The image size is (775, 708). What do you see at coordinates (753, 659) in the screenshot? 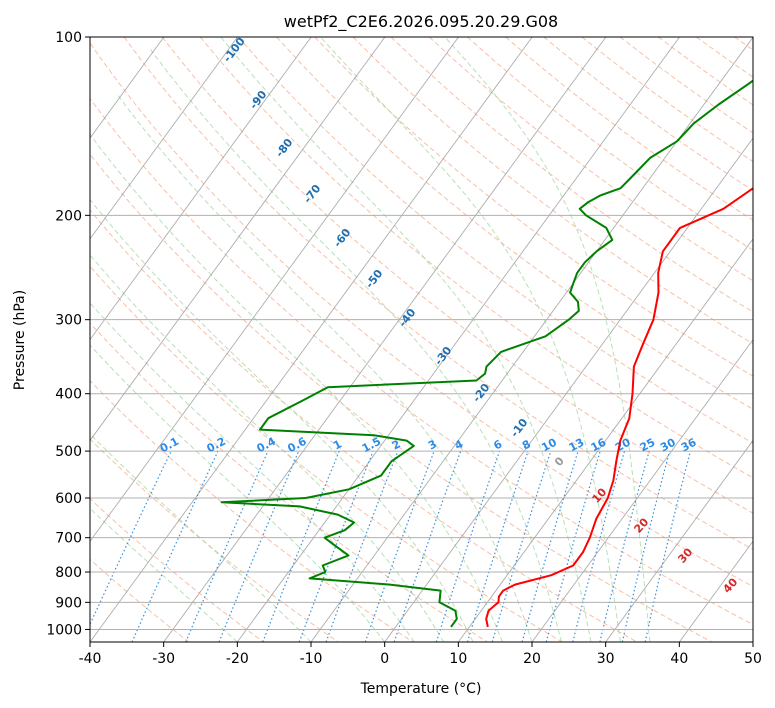
I see `x-tick-label: 50` at bounding box center [753, 659].